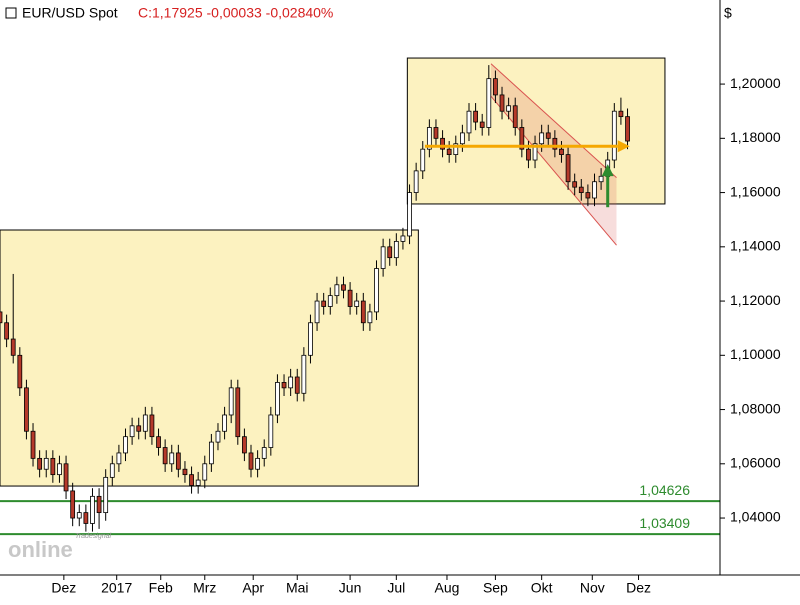 The image size is (800, 605). What do you see at coordinates (755, 83) in the screenshot?
I see `y-tick-label: 1,20000` at bounding box center [755, 83].